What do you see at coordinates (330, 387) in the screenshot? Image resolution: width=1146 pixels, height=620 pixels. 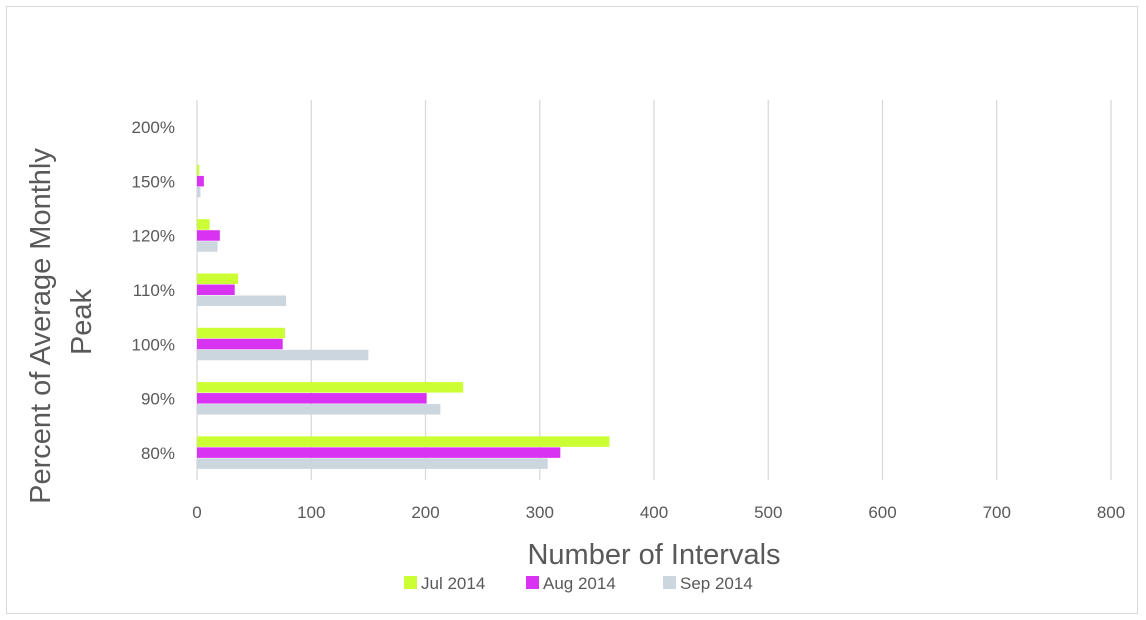 I see `bar-jul-2014-90pct` at bounding box center [330, 387].